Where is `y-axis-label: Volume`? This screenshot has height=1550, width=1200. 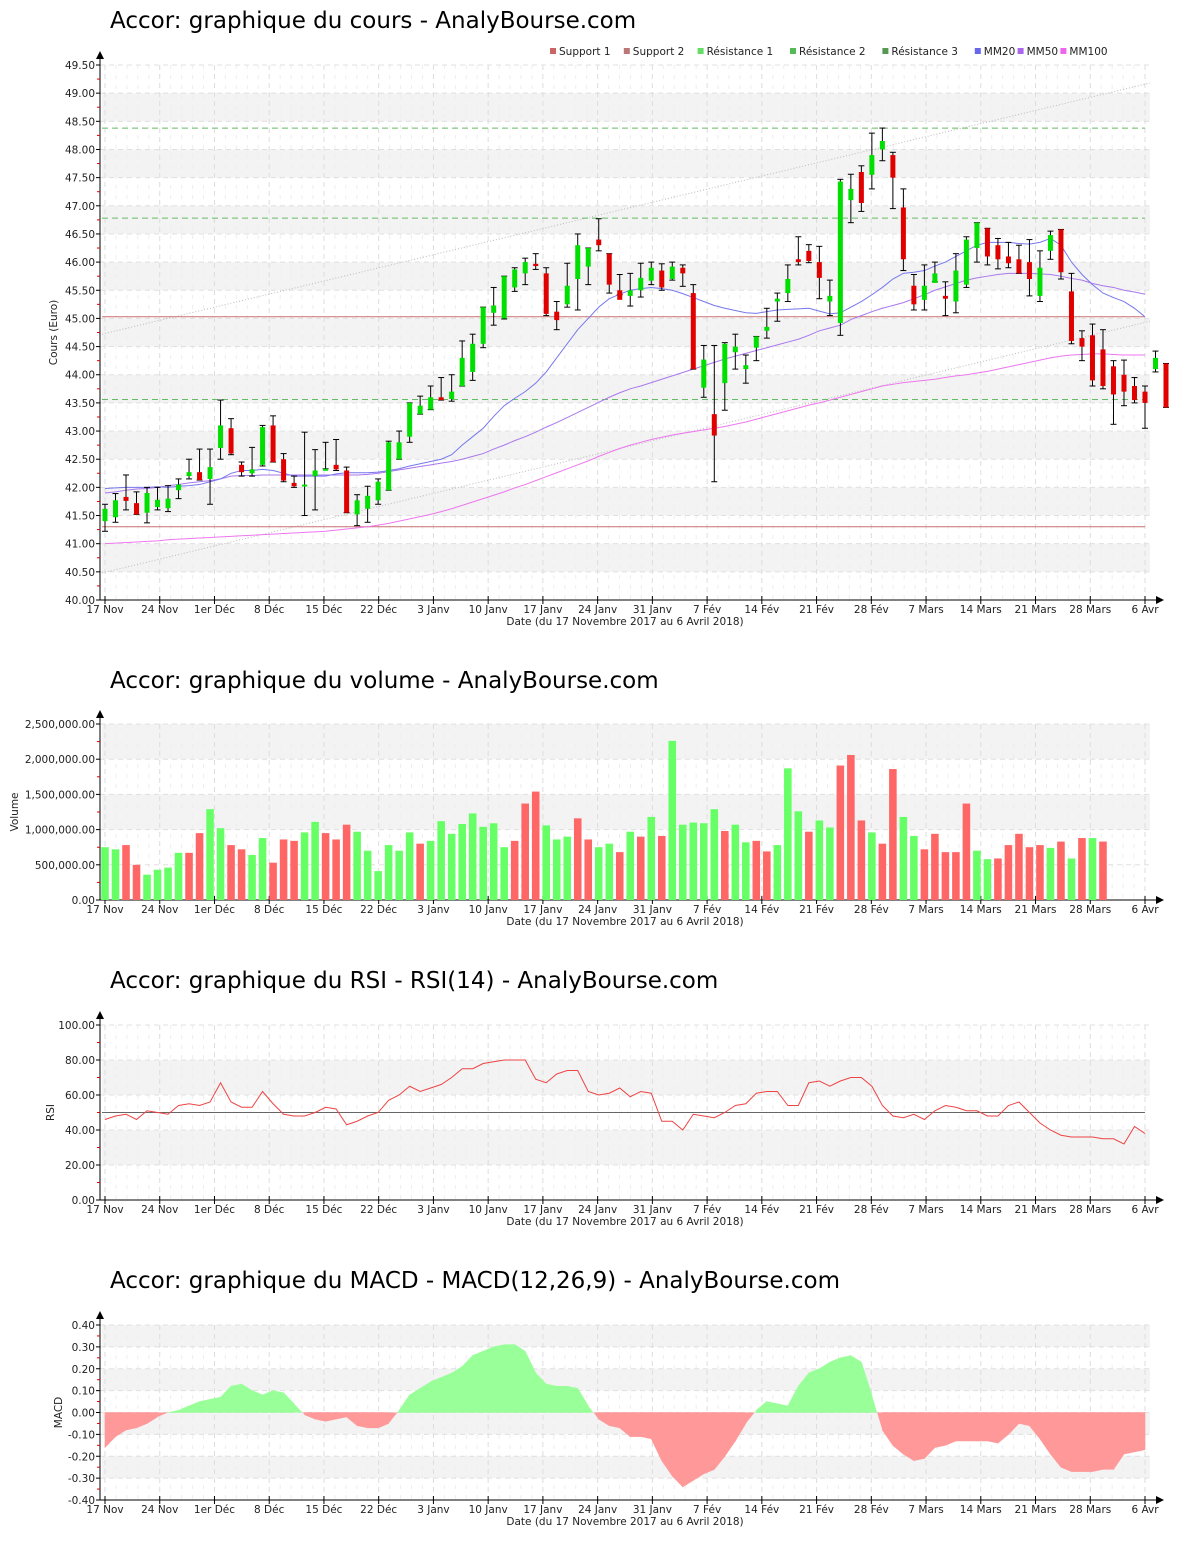
y-axis-label: Volume is located at coordinates (15, 811).